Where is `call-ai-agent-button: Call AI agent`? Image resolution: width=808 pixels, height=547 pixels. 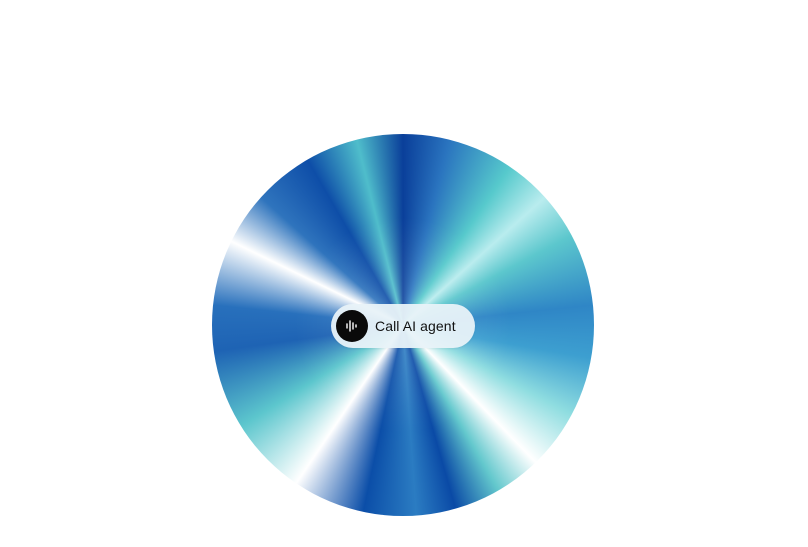 call-ai-agent-button: Call AI agent is located at coordinates (403, 326).